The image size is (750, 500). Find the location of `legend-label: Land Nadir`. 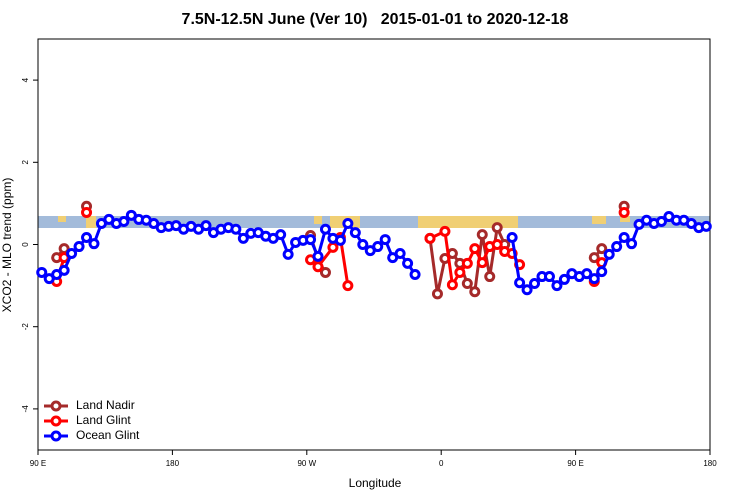

legend-label: Land Nadir is located at coordinates (105, 405).